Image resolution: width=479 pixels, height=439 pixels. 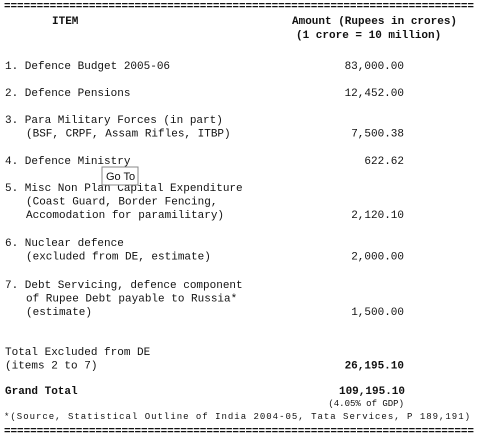 What do you see at coordinates (374, 367) in the screenshot?
I see `total-amount: 26,195.10` at bounding box center [374, 367].